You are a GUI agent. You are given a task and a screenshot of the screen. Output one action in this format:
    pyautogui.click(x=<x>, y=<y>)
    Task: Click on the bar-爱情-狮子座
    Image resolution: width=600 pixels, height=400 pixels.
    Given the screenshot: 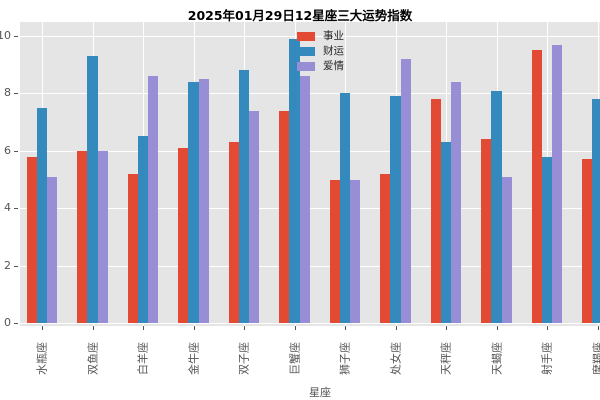 What is the action you would take?
    pyautogui.click(x=355, y=251)
    